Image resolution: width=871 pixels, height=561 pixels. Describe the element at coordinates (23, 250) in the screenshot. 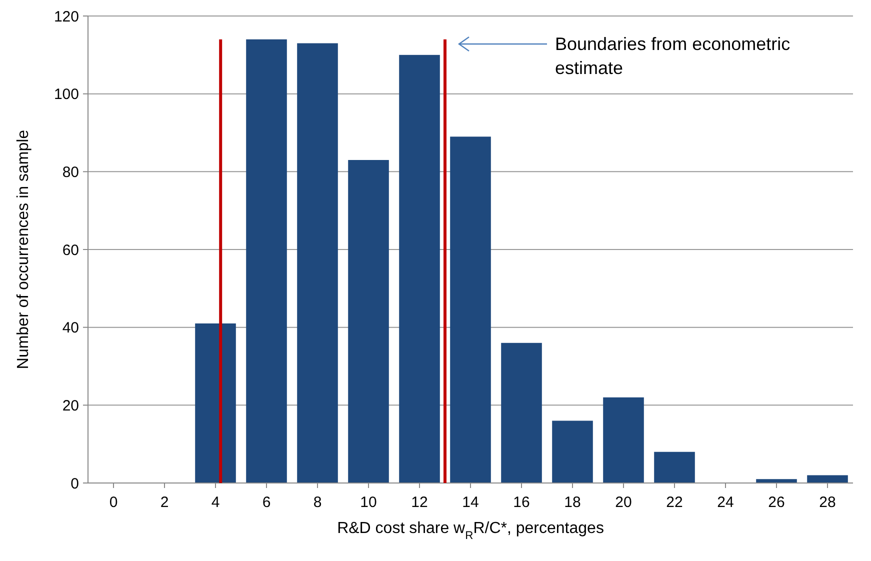

I see `y-axis-title: Number of occurrences in sample` at that location.